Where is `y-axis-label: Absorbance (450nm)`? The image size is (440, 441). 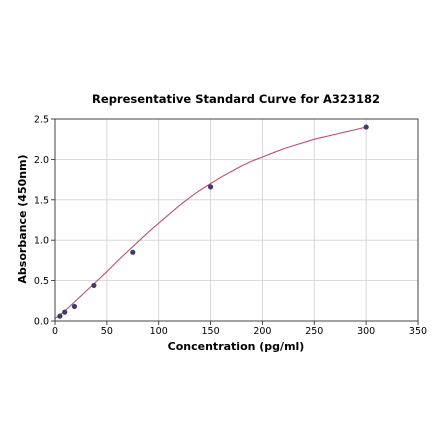
y-axis-label: Absorbance (450nm) is located at coordinates (22, 218).